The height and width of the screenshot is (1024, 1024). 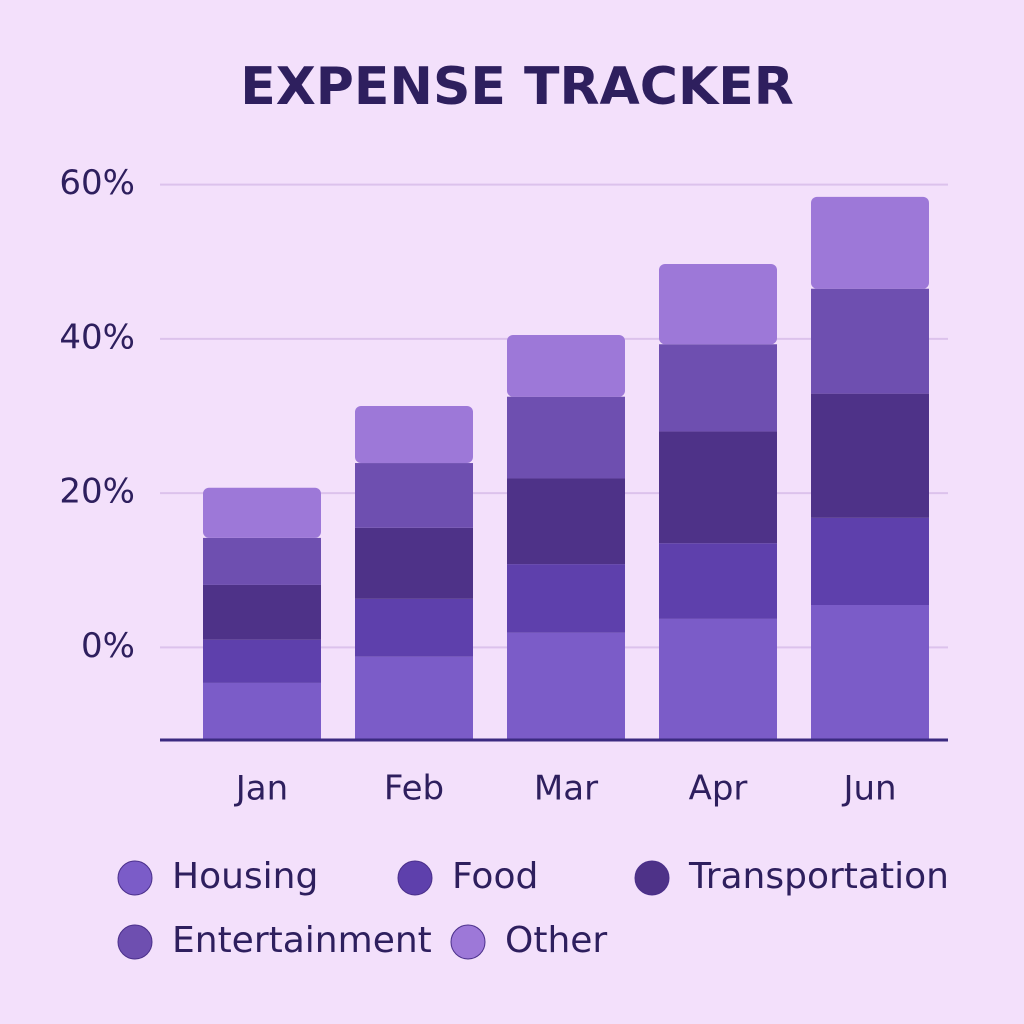 What do you see at coordinates (108, 646) in the screenshot?
I see `y-tick-label: 0%` at bounding box center [108, 646].